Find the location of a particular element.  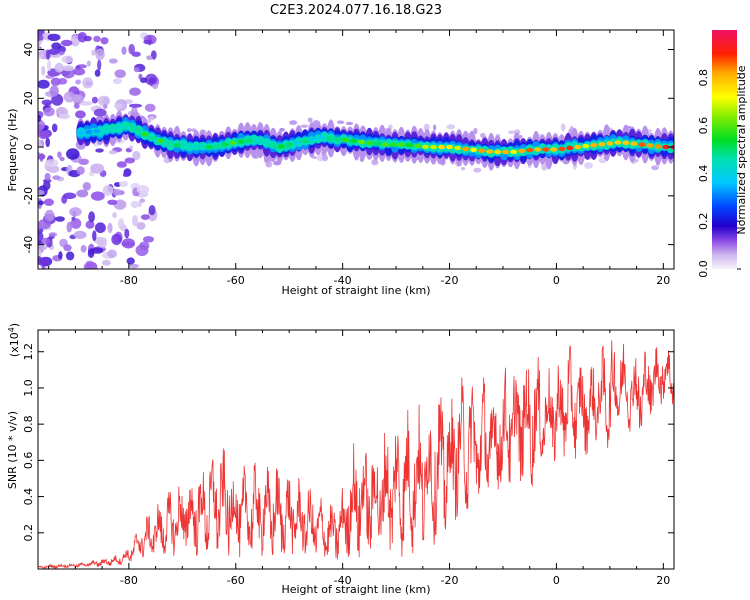

colorbar-label: Normalized spectral amplitude is located at coordinates (741, 149).